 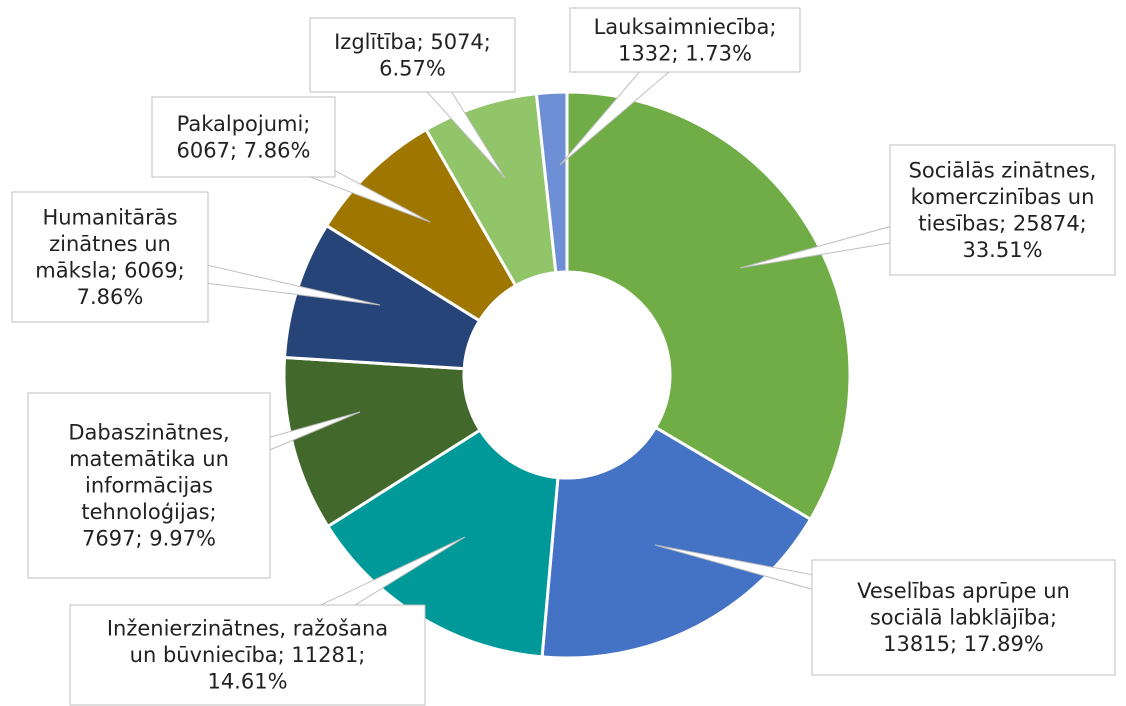 I want to click on data-label-line: 1332; 1.73%, so click(x=685, y=53).